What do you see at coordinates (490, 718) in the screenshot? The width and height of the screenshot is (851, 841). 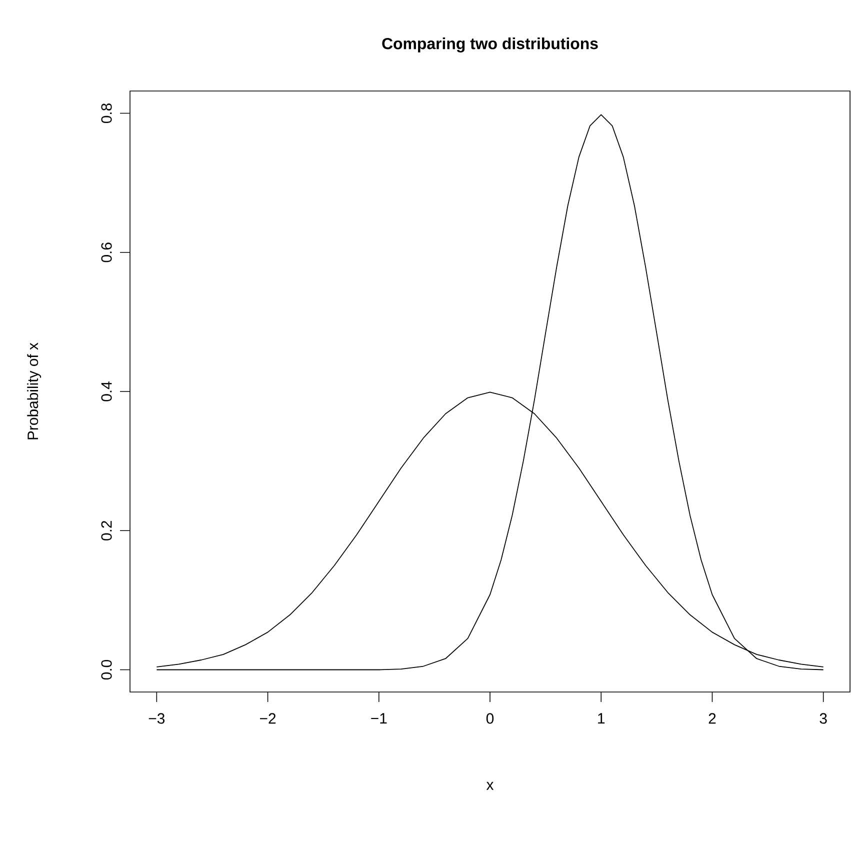 I see `x-tick-label: 0` at bounding box center [490, 718].